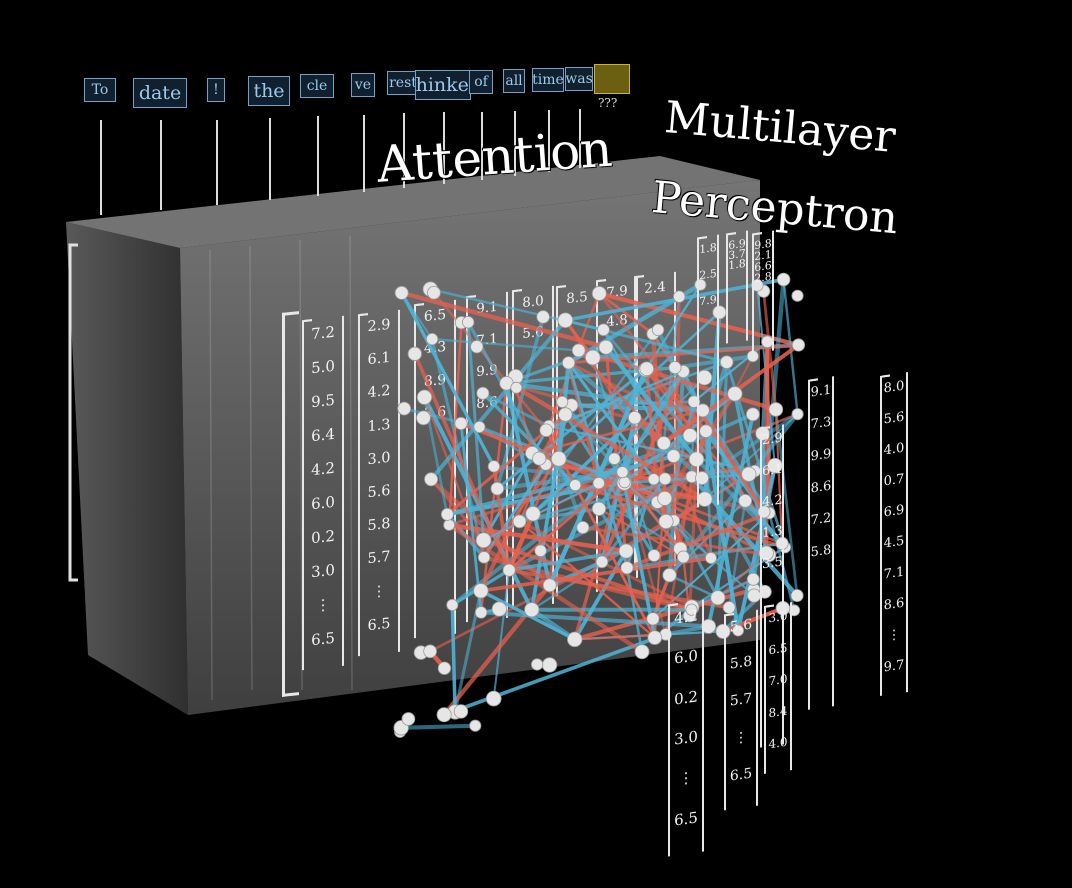 The width and height of the screenshot is (1072, 888). I want to click on output-vector-6: 8.0 5.6 4.0 0.7 6.9 4.5 7.1 8.6 ⋮ 9.7, so click(894, 534).